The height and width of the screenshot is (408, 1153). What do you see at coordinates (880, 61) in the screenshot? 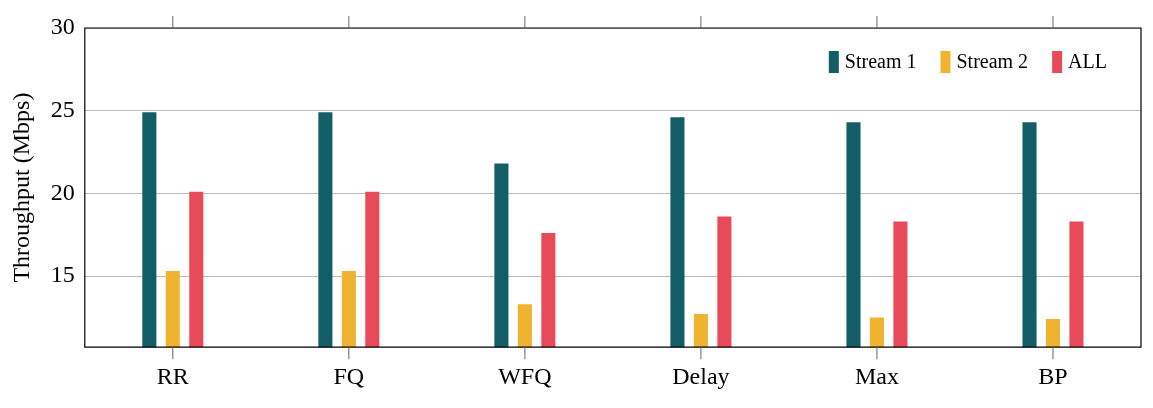
I see `legend-label: Stream 1` at bounding box center [880, 61].